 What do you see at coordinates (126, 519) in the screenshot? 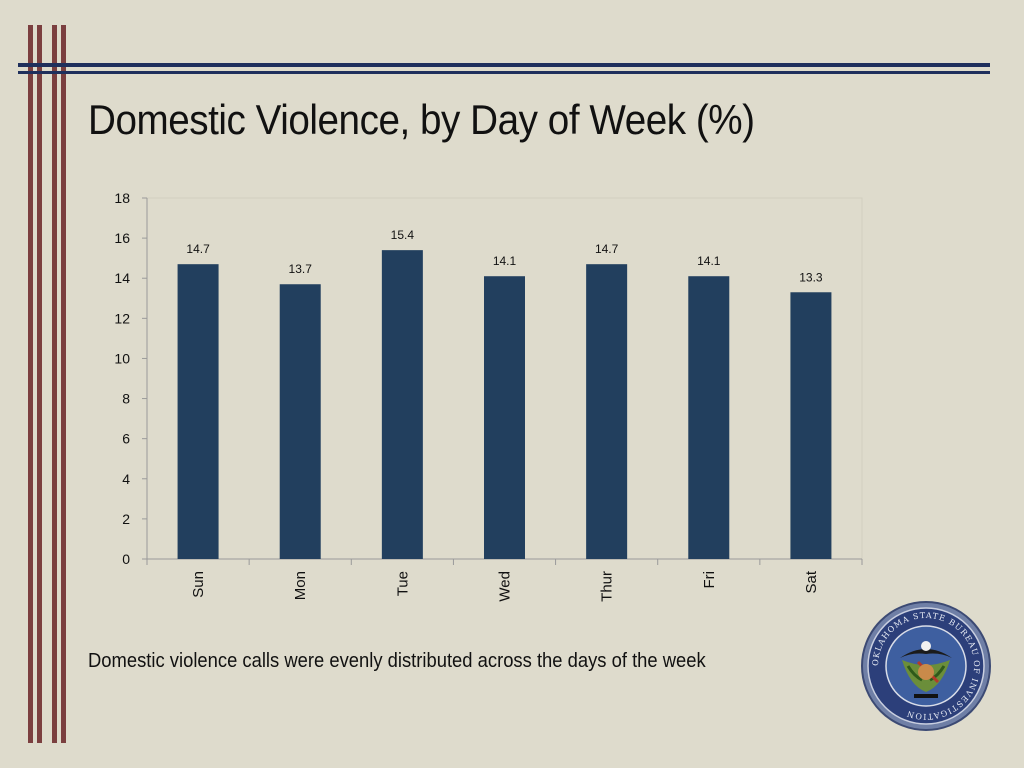
I see `y-tick-label: 2` at bounding box center [126, 519].